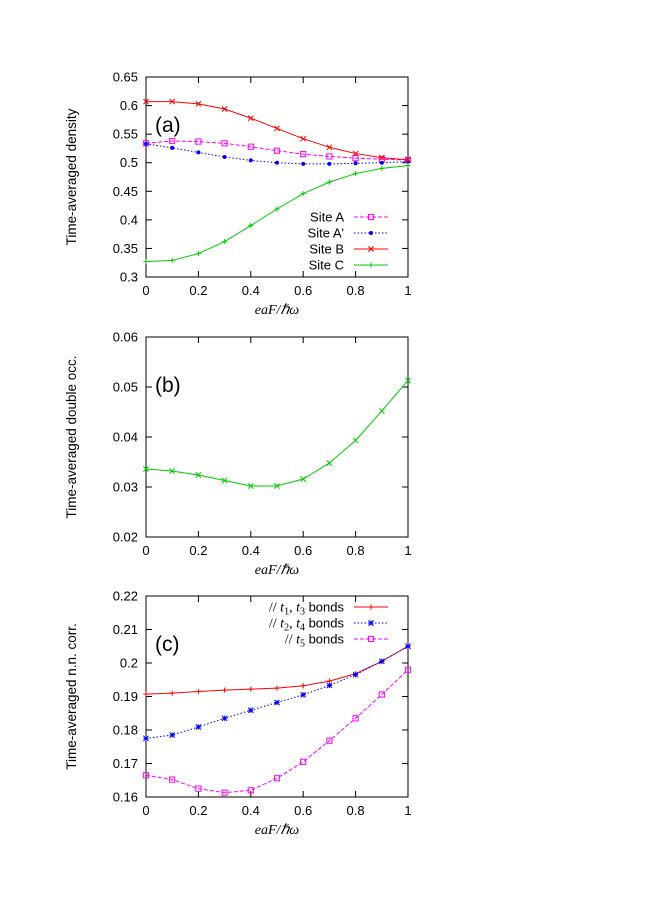 This screenshot has height=915, width=647. Describe the element at coordinates (326, 265) in the screenshot. I see `legend-label: Site C` at that location.